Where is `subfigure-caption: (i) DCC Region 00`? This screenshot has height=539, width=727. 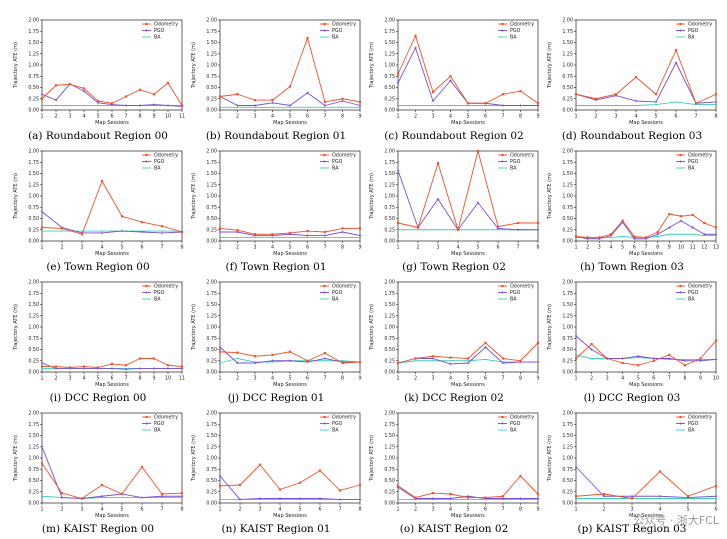
subfigure-caption: (i) DCC Region 00 is located at coordinates (98, 398).